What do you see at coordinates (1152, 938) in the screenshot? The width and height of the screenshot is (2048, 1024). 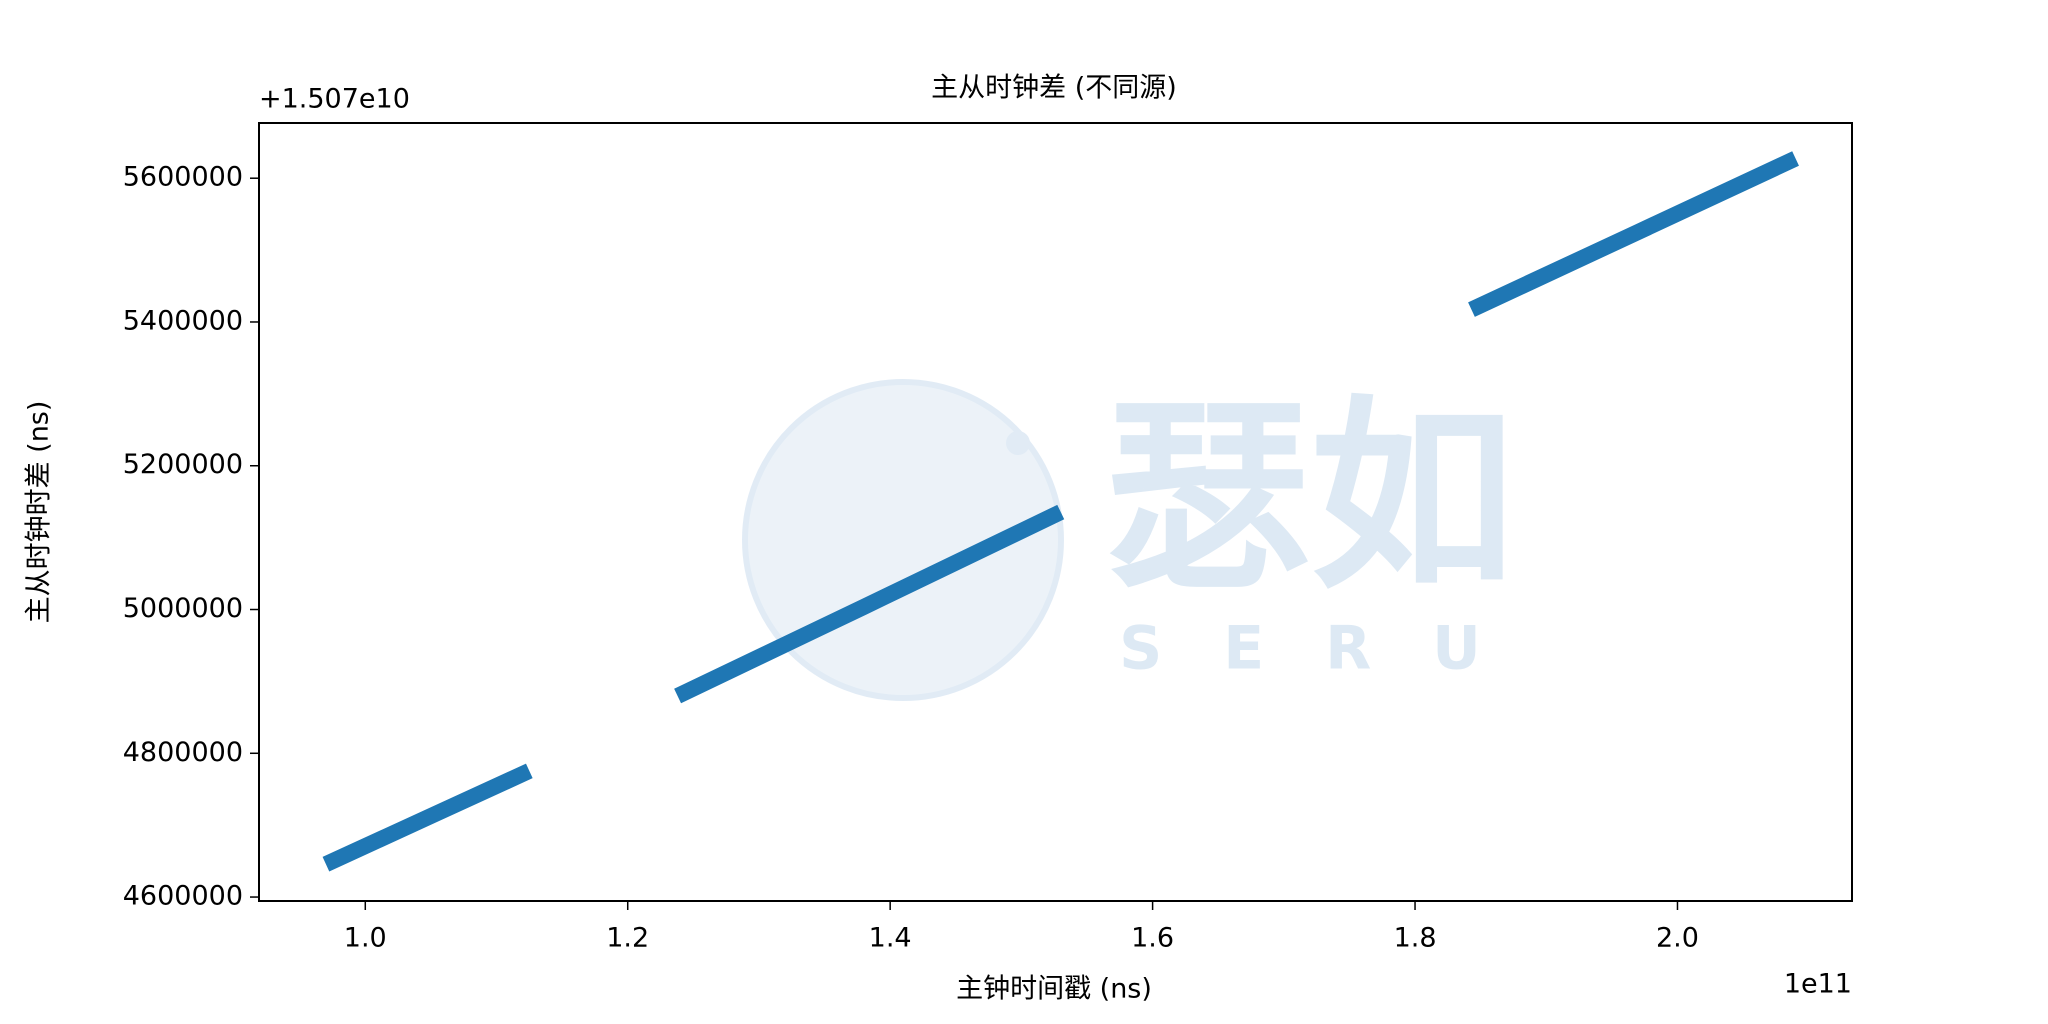 I see `x-tick-label: 1.6` at bounding box center [1152, 938].